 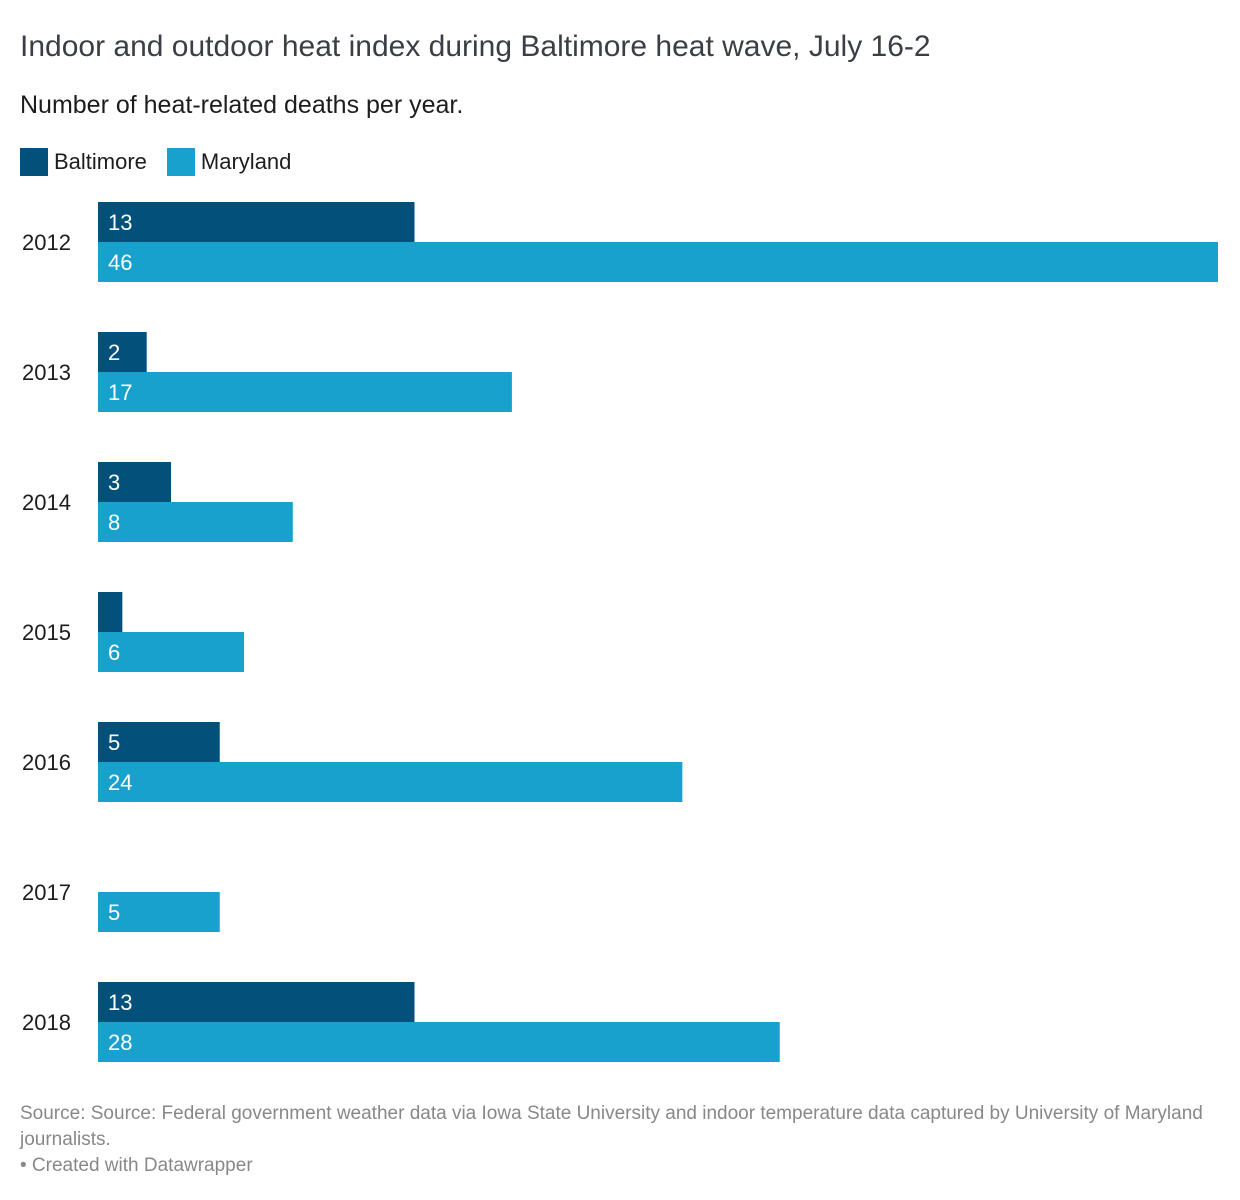 I want to click on year-label: 2018, so click(x=46, y=1022).